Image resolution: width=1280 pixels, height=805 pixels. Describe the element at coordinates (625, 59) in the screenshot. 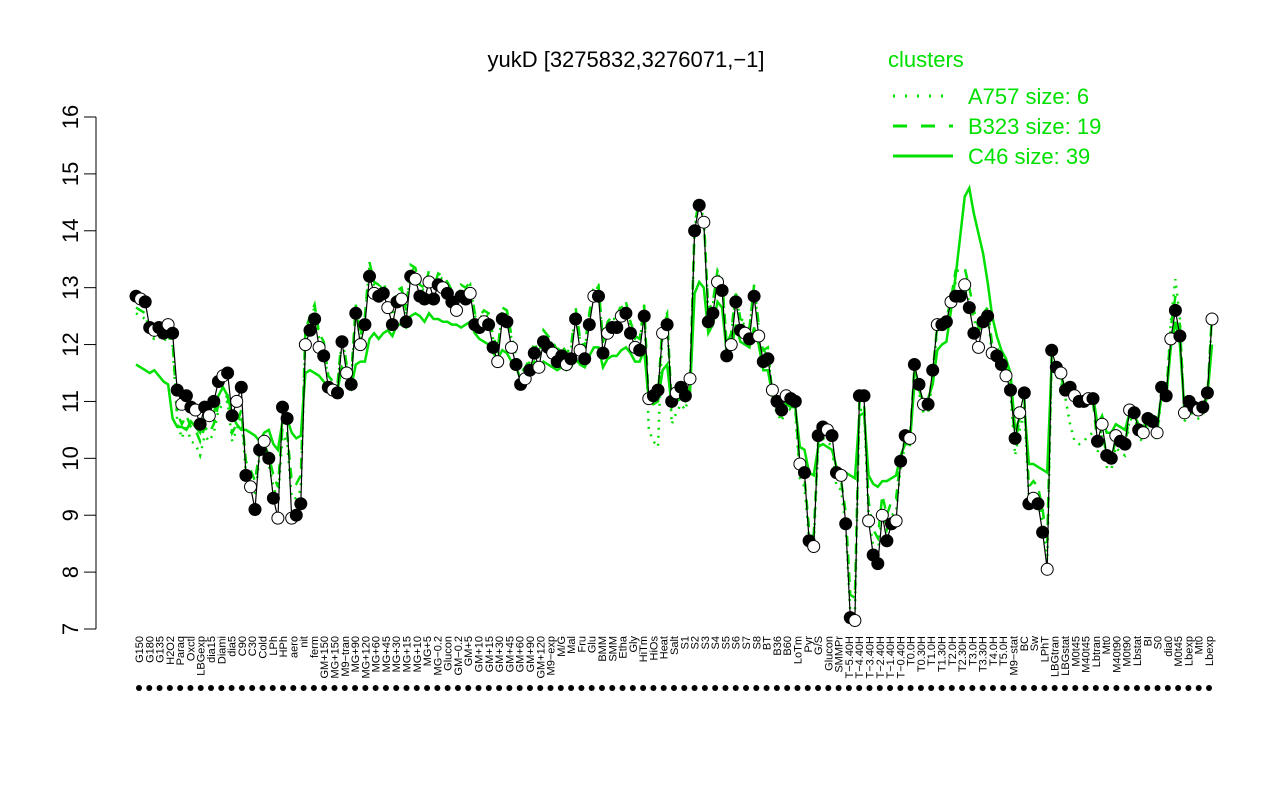

I see `chart-title: yukD [3275832,3276071,−1]` at that location.